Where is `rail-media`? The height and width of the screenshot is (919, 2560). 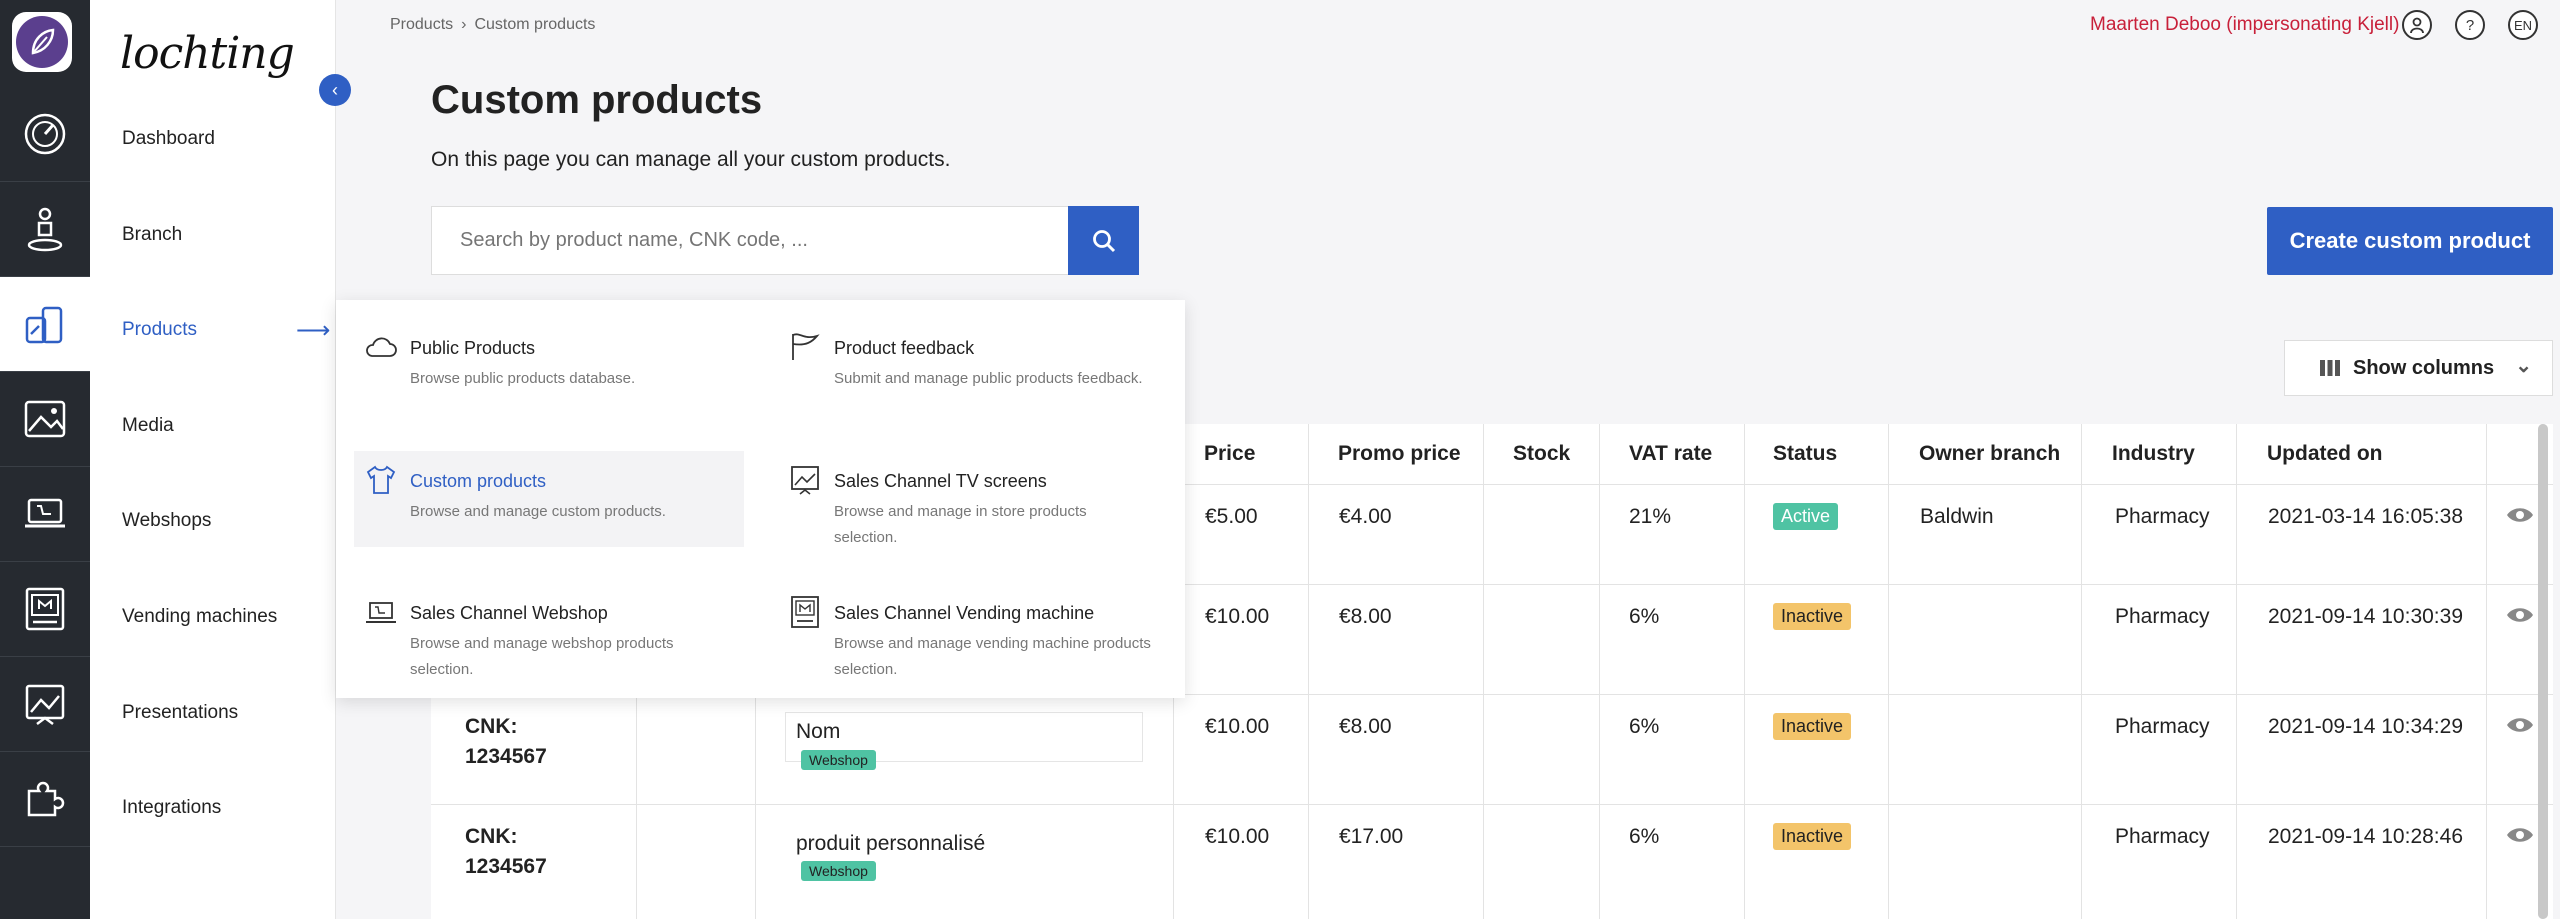 rail-media is located at coordinates (45, 419).